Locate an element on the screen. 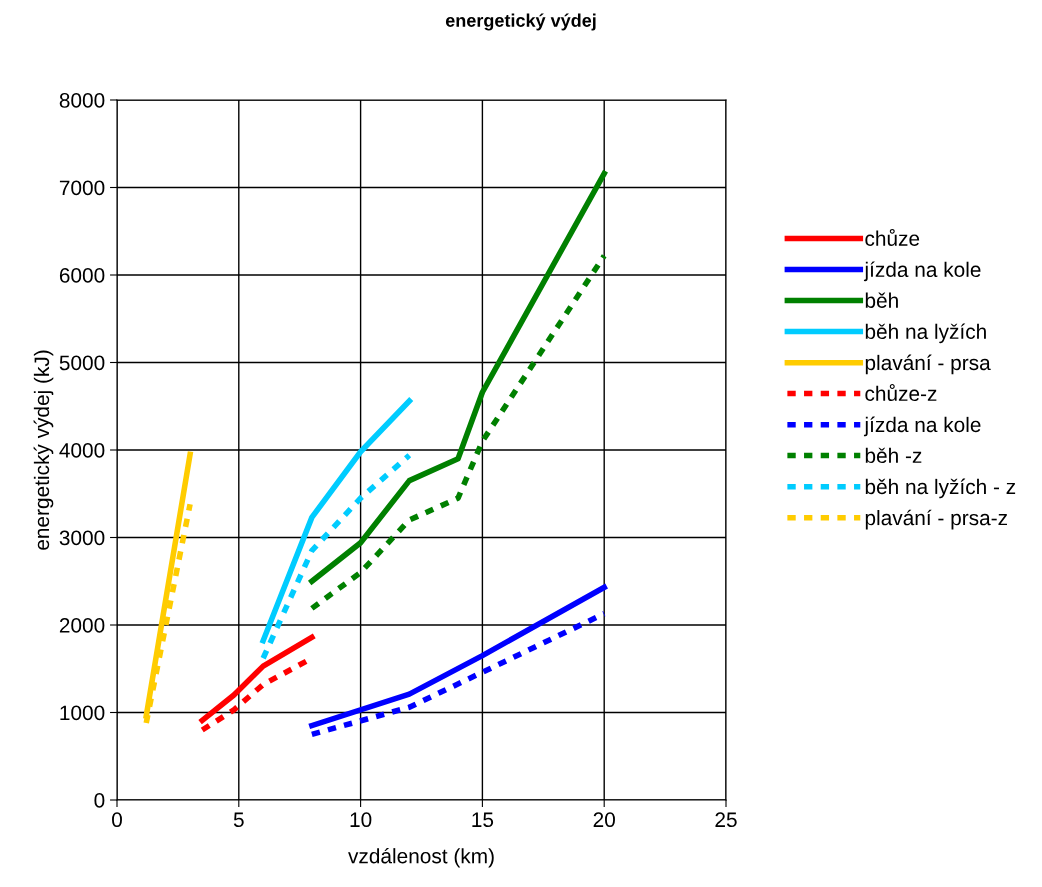  y-tick-label: 4000 is located at coordinates (82, 450).